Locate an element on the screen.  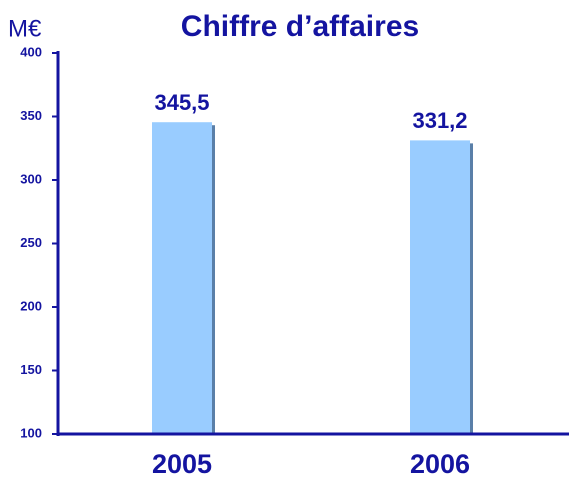
x-tick-label: 2006 is located at coordinates (440, 463).